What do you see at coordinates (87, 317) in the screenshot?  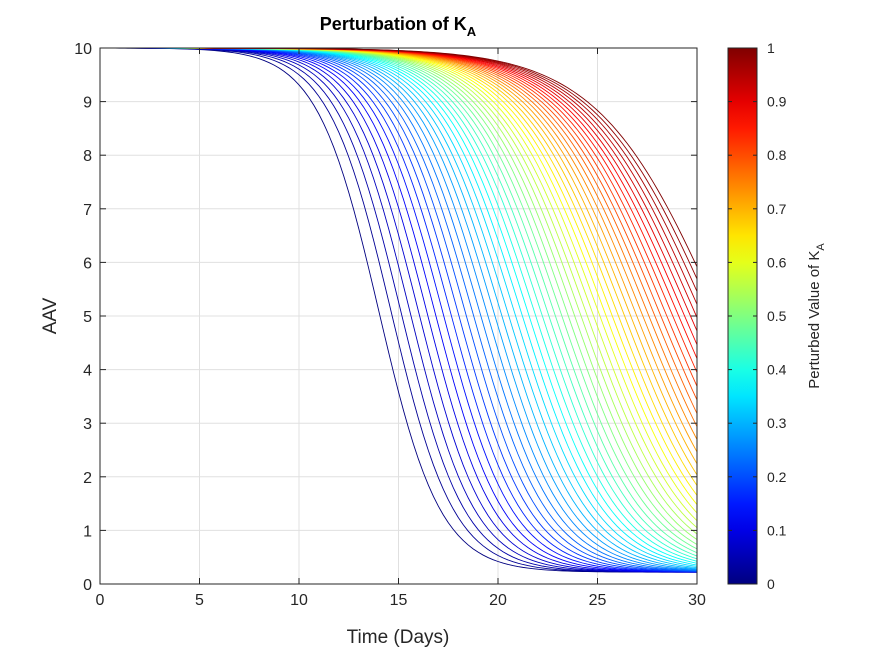 I see `y-tick-label: 5` at bounding box center [87, 317].